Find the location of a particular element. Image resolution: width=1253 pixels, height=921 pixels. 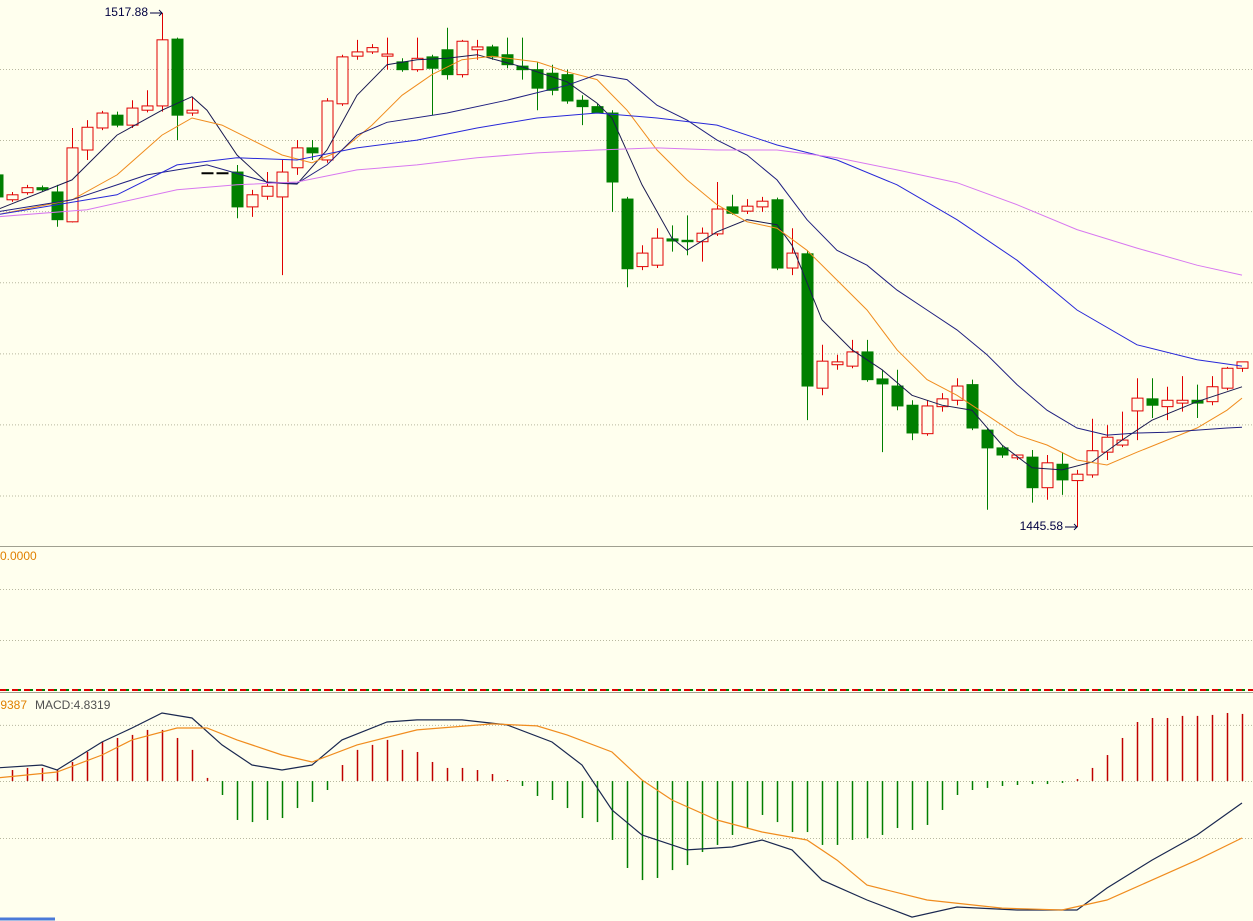

dif-label: .9387 is located at coordinates (13, 705).